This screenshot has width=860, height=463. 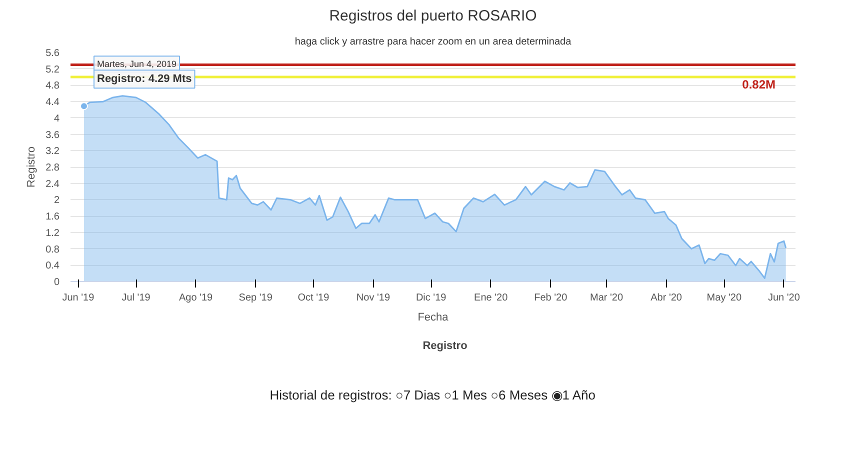 I want to click on y-tick-label: 0.8, so click(x=53, y=250).